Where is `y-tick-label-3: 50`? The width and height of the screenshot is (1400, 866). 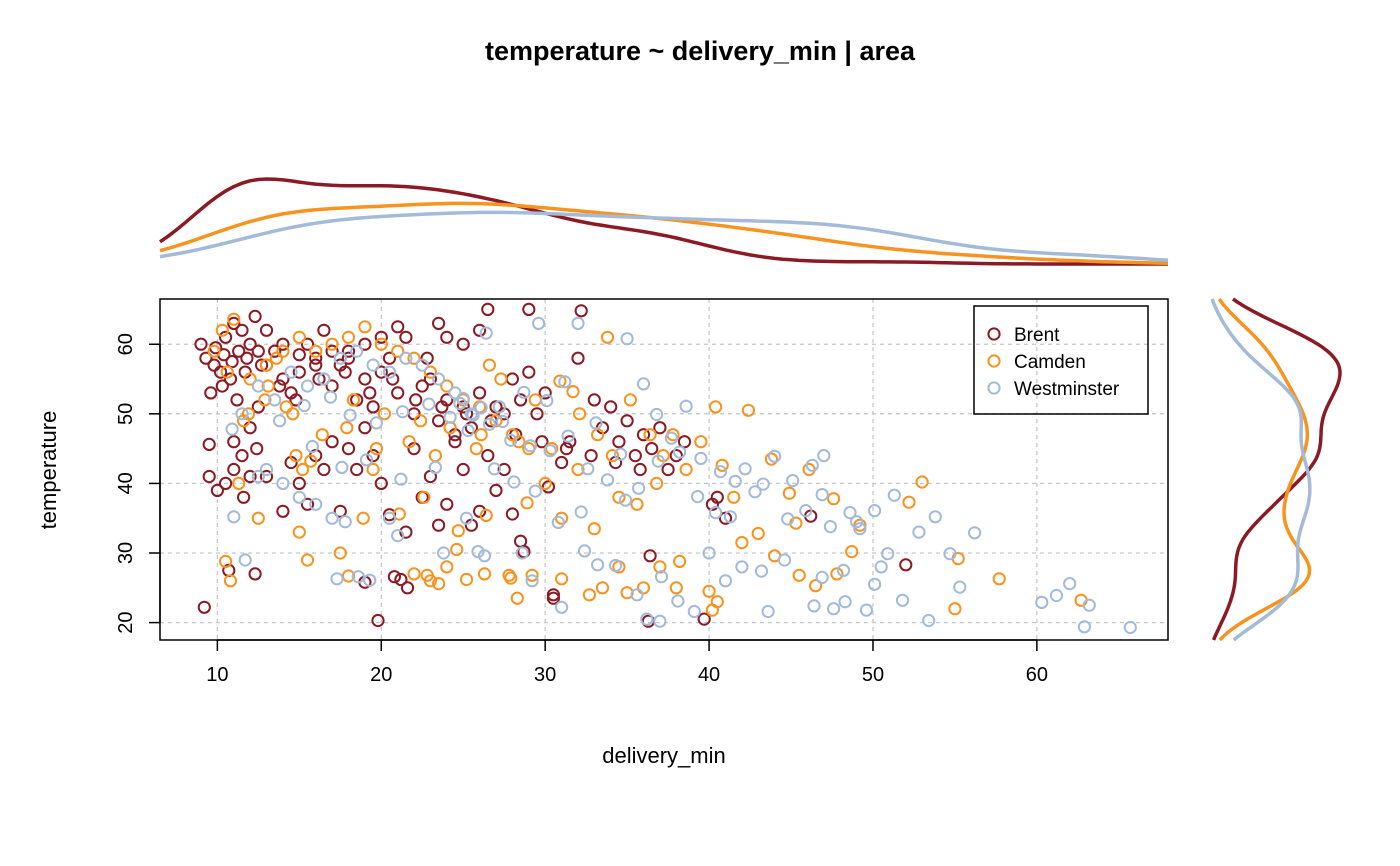
y-tick-label-3: 50 is located at coordinates (126, 414).